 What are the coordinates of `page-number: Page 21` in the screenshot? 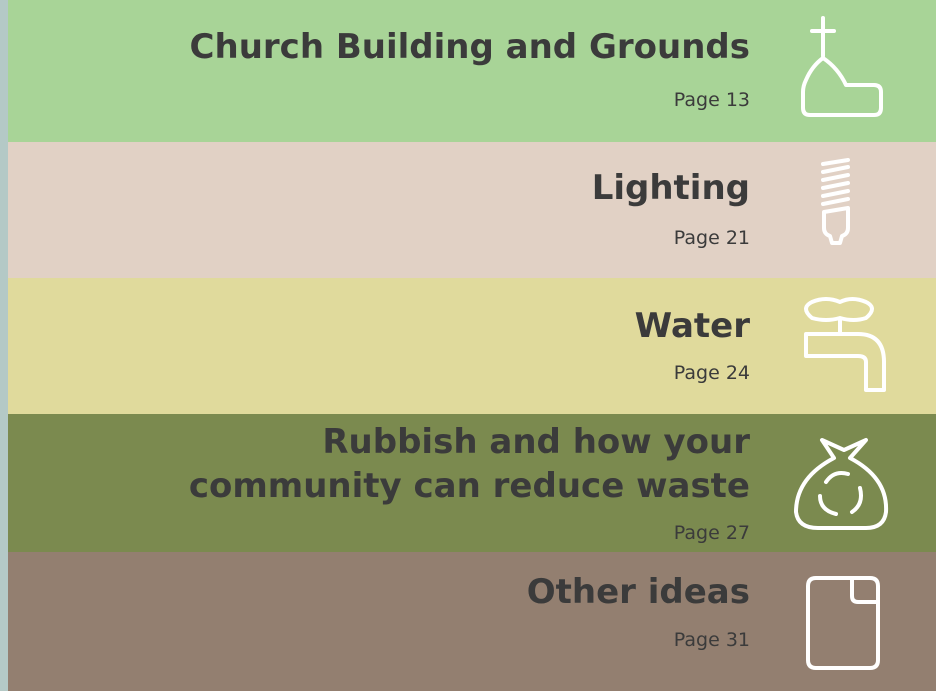 It's located at (711, 238).